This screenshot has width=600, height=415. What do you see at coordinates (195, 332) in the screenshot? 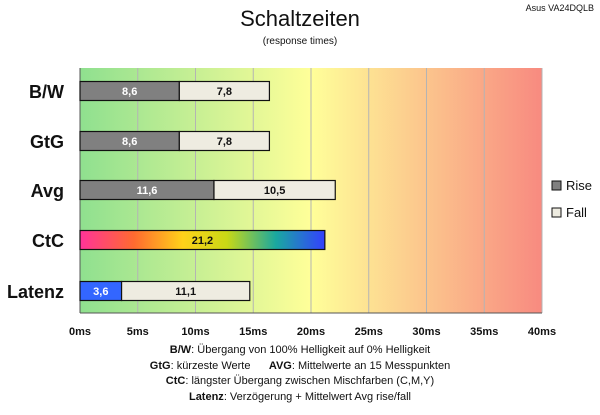
I see `x-tick-label: 10ms` at bounding box center [195, 332].